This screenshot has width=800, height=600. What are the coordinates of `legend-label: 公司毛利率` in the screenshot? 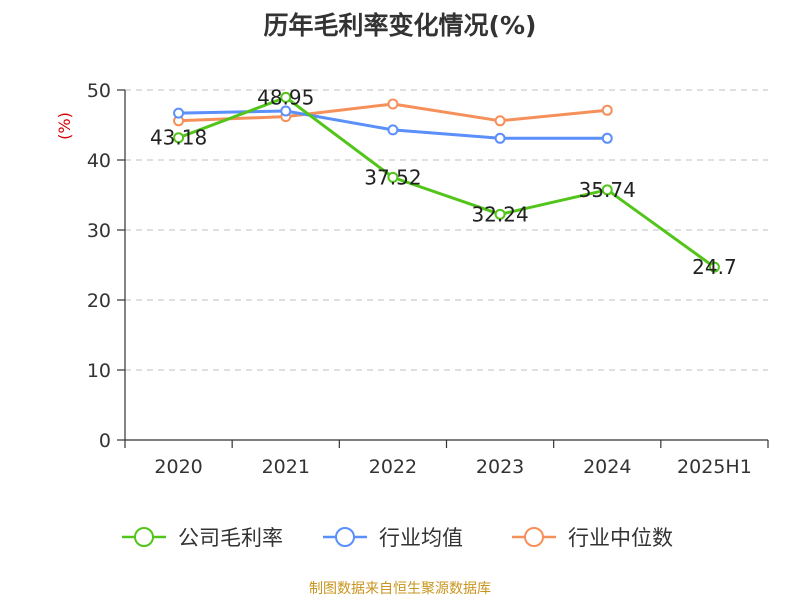 It's located at (230, 538).